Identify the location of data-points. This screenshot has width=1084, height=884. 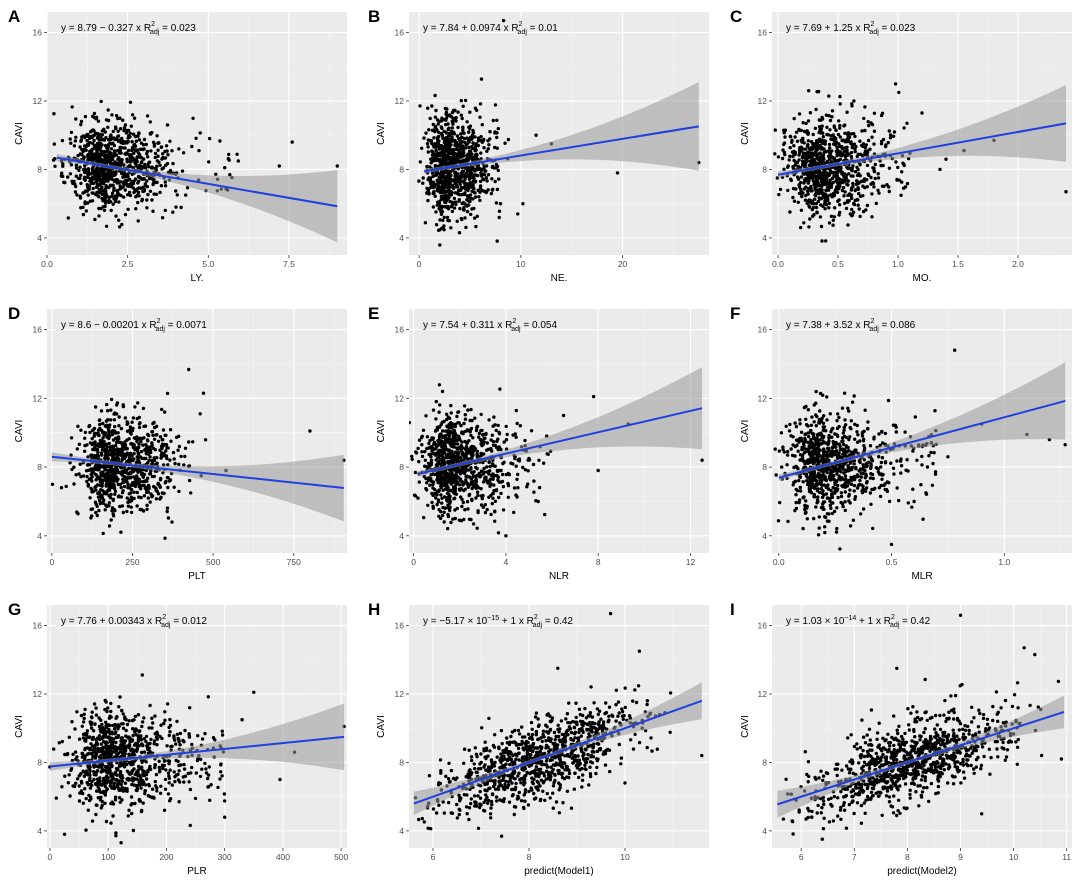
(920, 162).